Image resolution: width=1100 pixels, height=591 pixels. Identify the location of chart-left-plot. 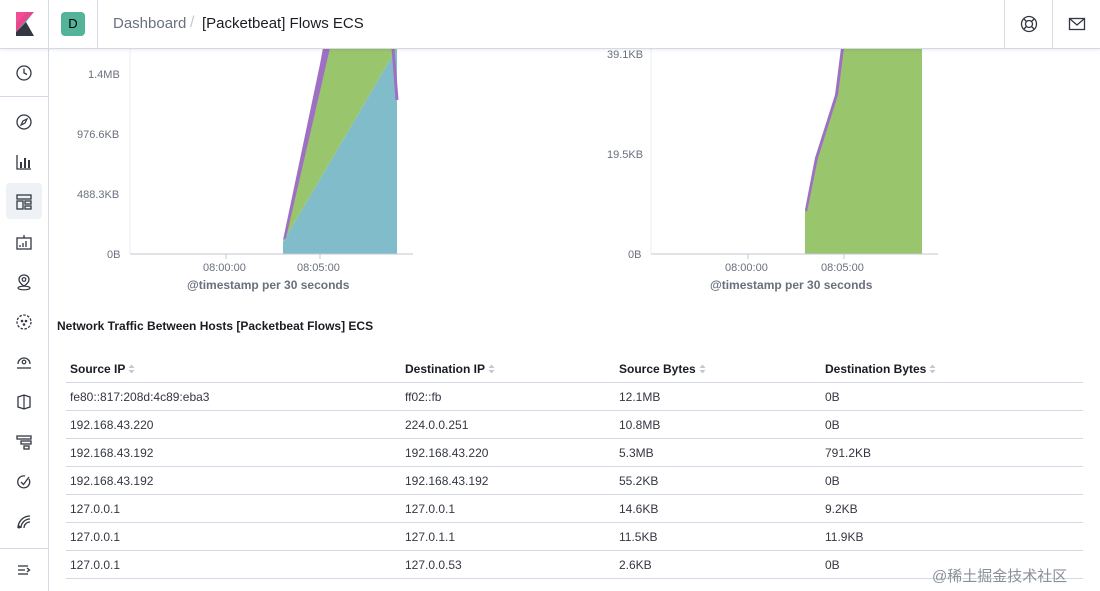
(271, 153).